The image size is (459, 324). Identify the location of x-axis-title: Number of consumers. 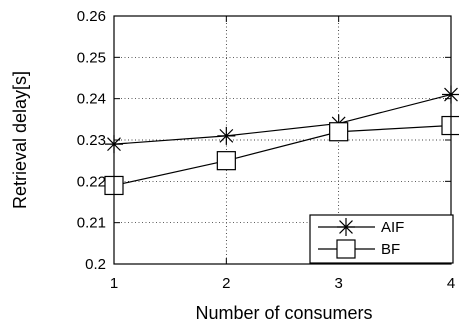
(283, 313).